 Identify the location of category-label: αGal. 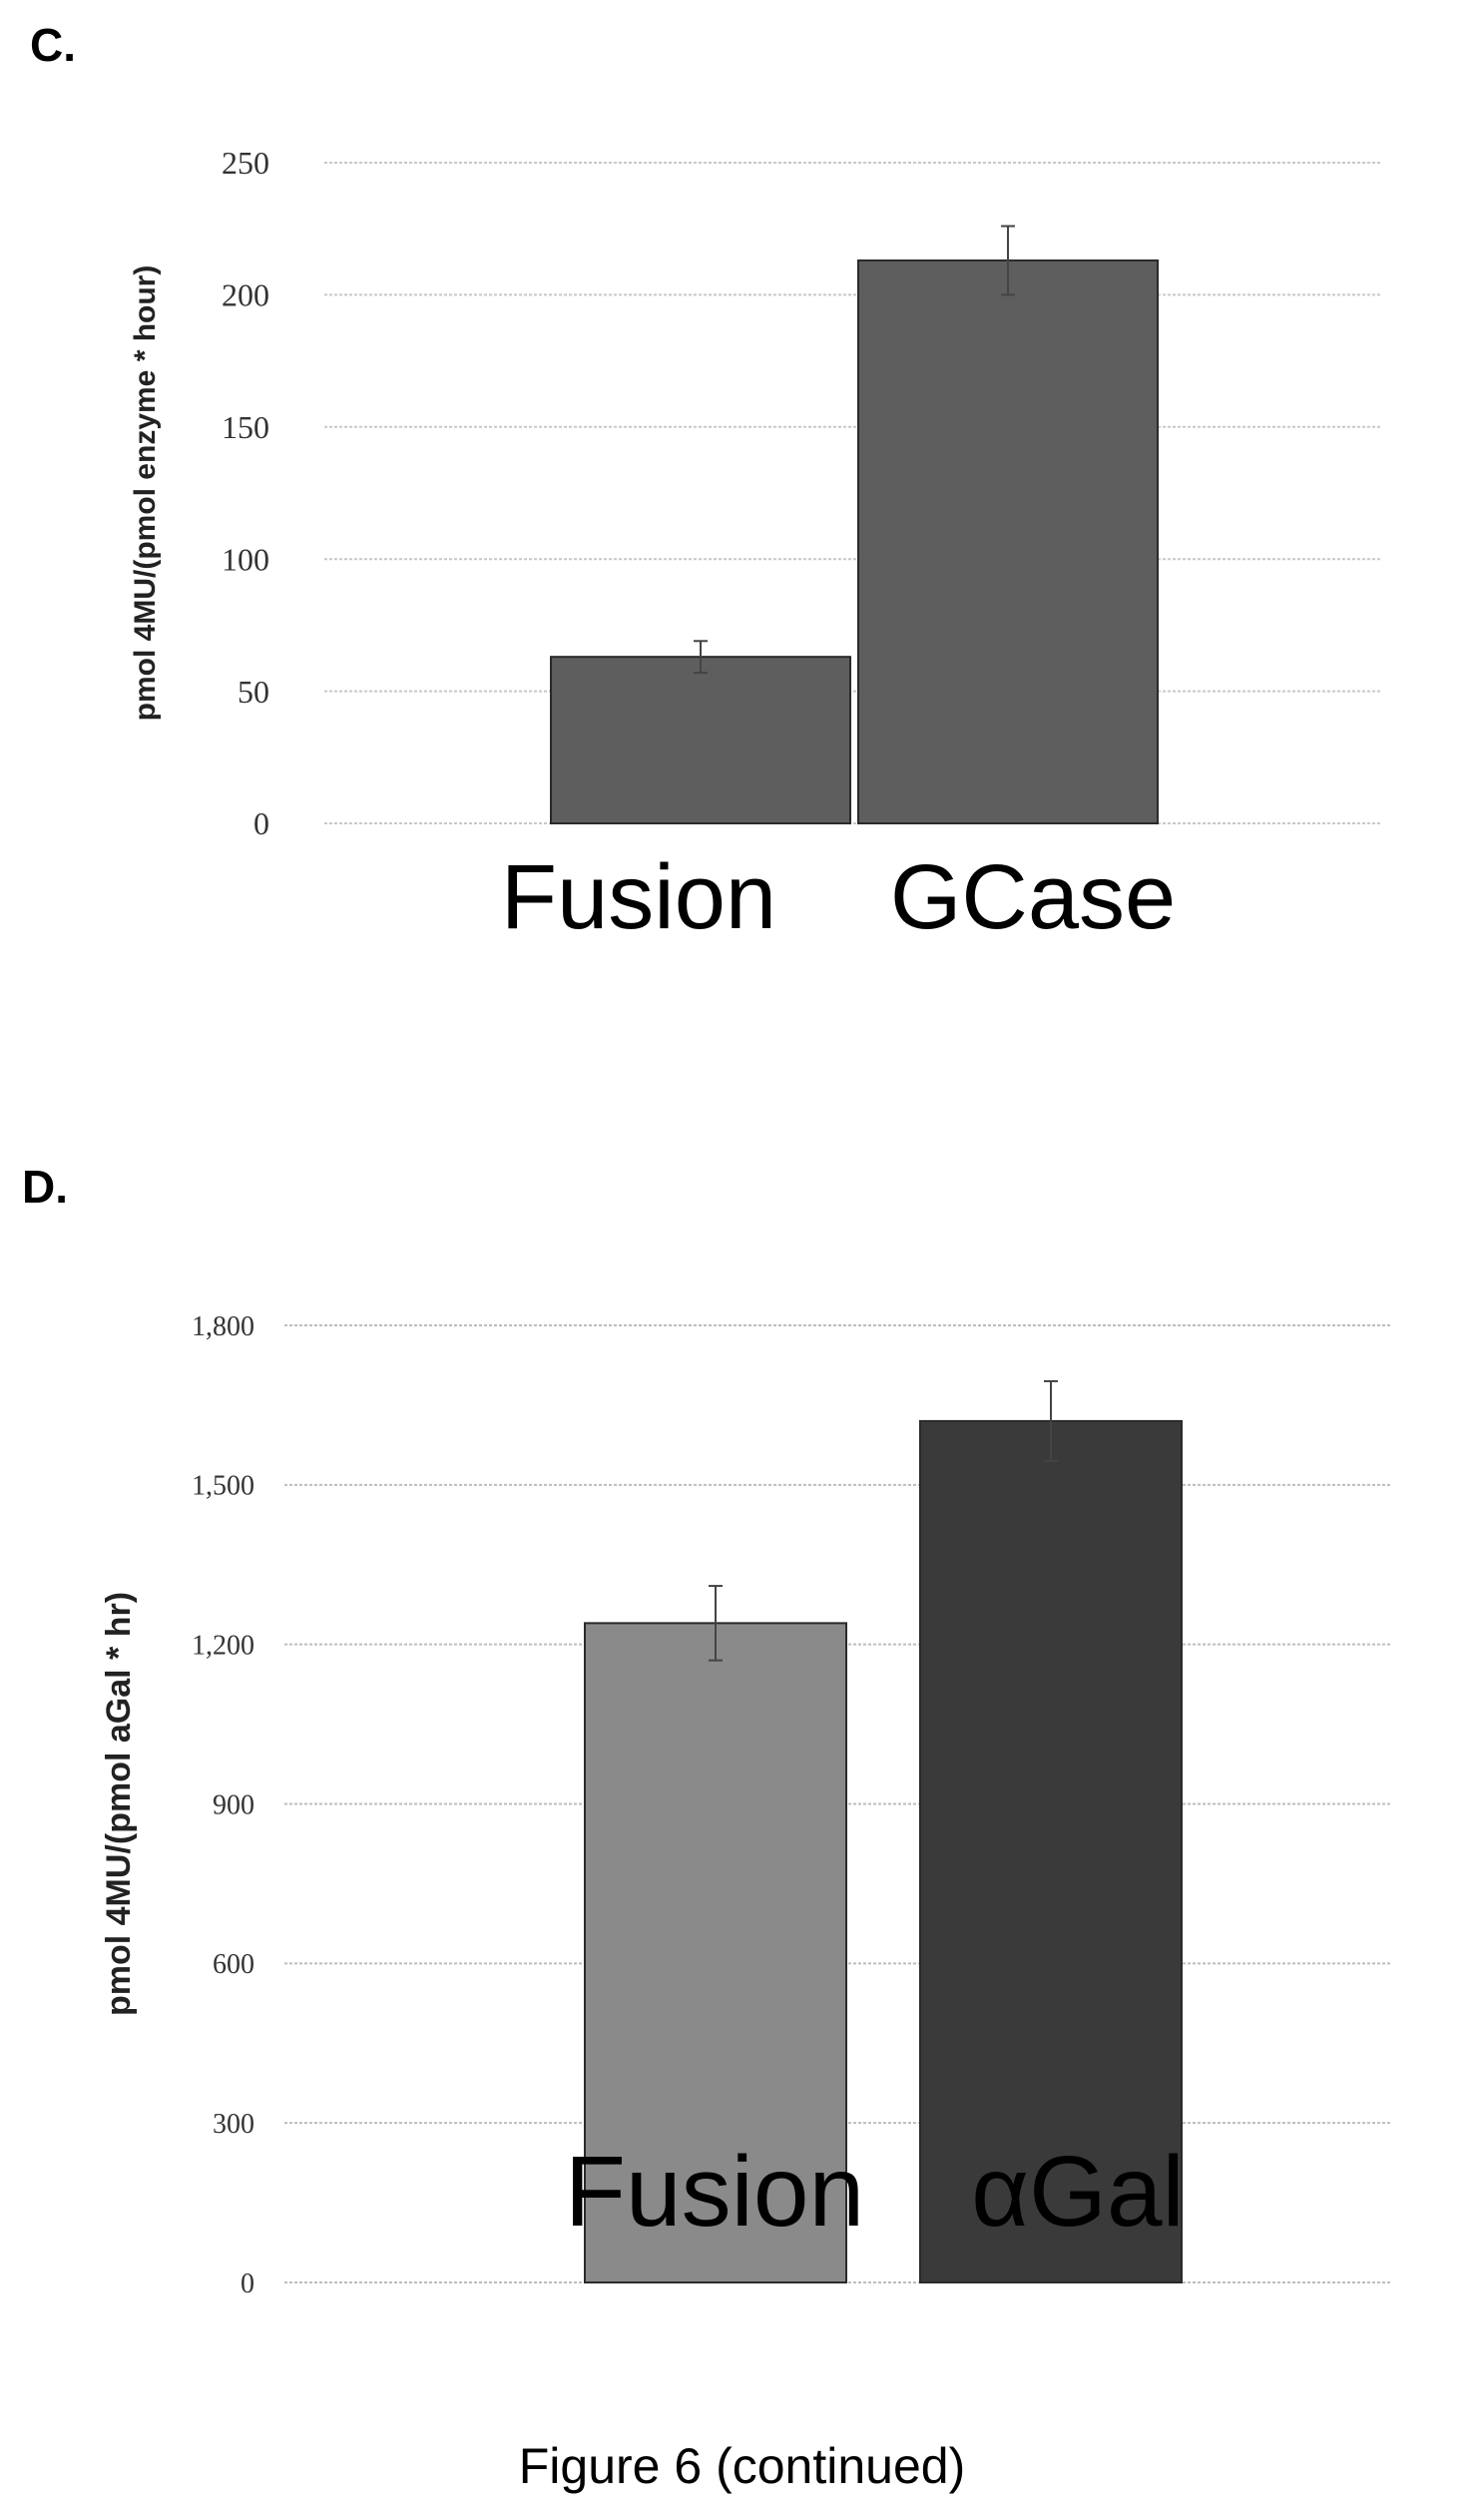
(1077, 2192).